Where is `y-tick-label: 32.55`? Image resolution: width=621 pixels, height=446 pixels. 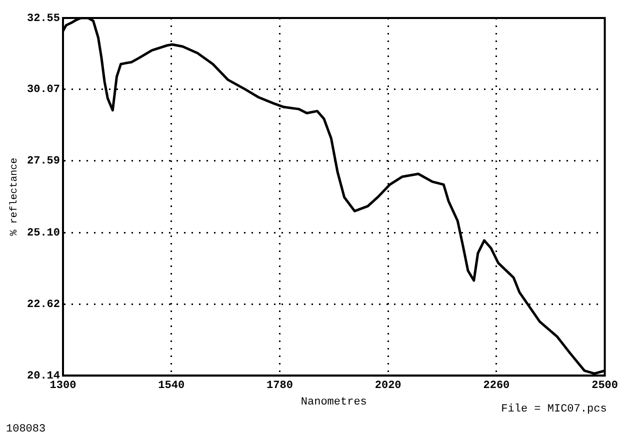
y-tick-label: 32.55 is located at coordinates (43, 18).